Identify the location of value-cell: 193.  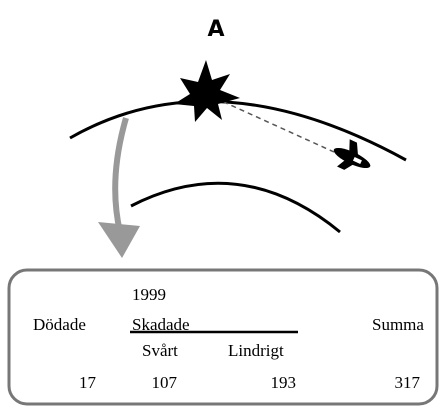
(284, 382).